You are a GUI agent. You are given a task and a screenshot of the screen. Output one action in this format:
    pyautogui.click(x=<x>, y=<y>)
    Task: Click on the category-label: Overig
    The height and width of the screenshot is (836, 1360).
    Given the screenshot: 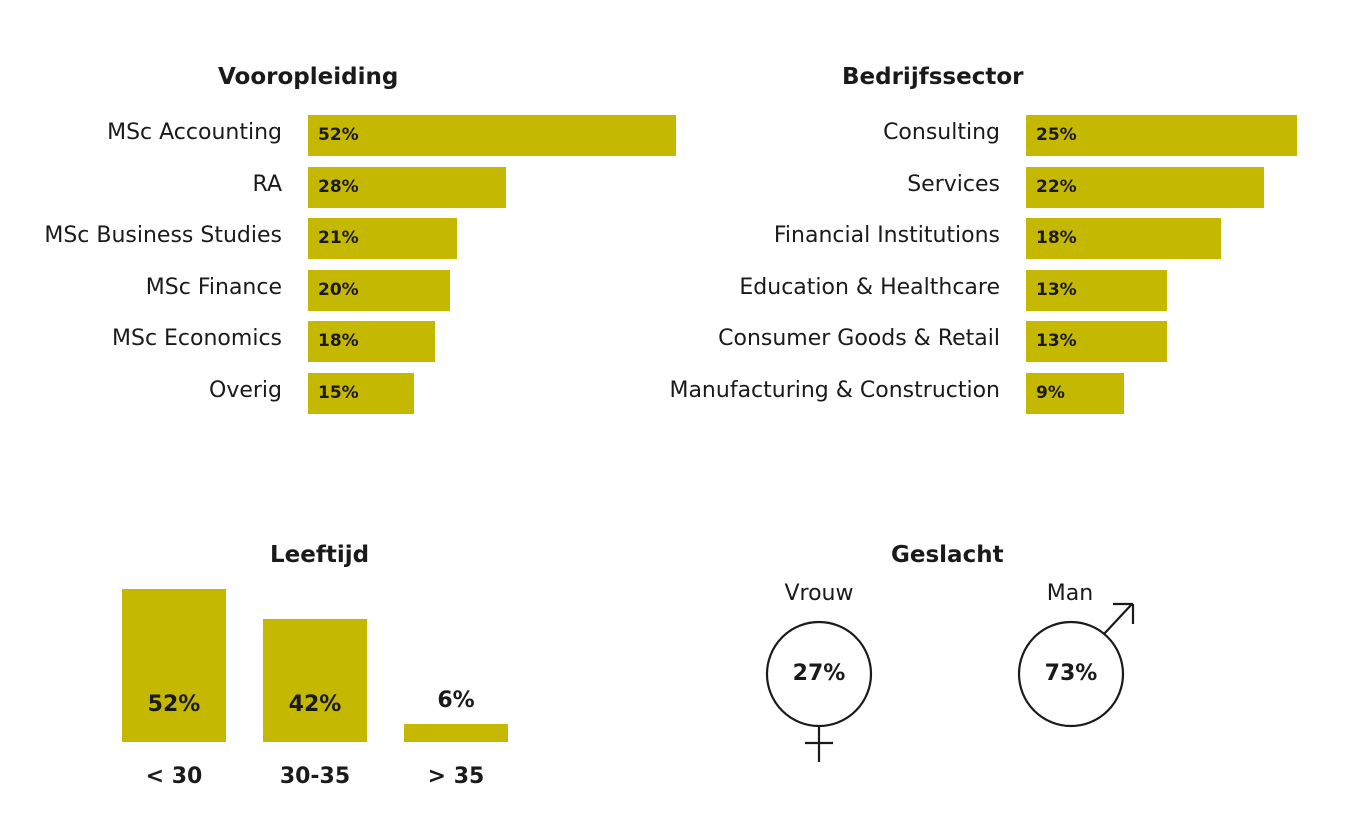 What is the action you would take?
    pyautogui.click(x=245, y=390)
    